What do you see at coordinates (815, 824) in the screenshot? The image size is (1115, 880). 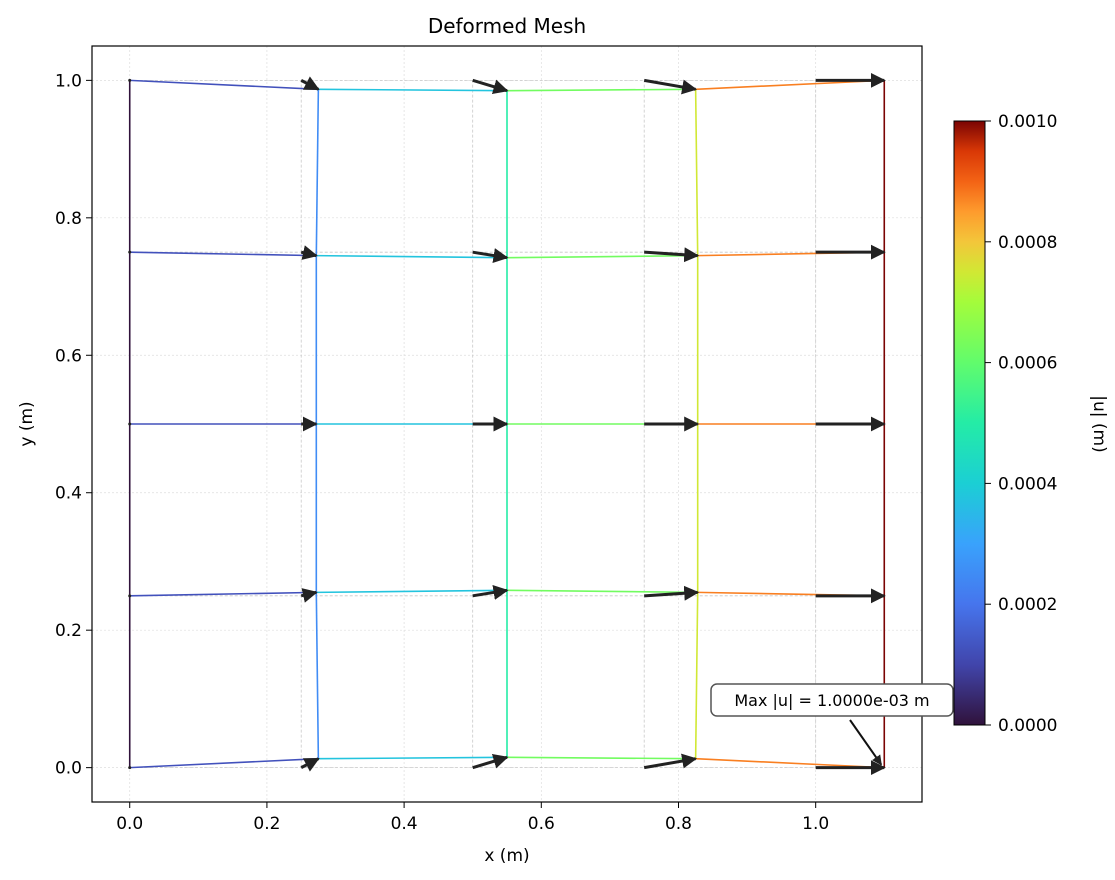 I see `x-tick-label: 1.0` at bounding box center [815, 824].